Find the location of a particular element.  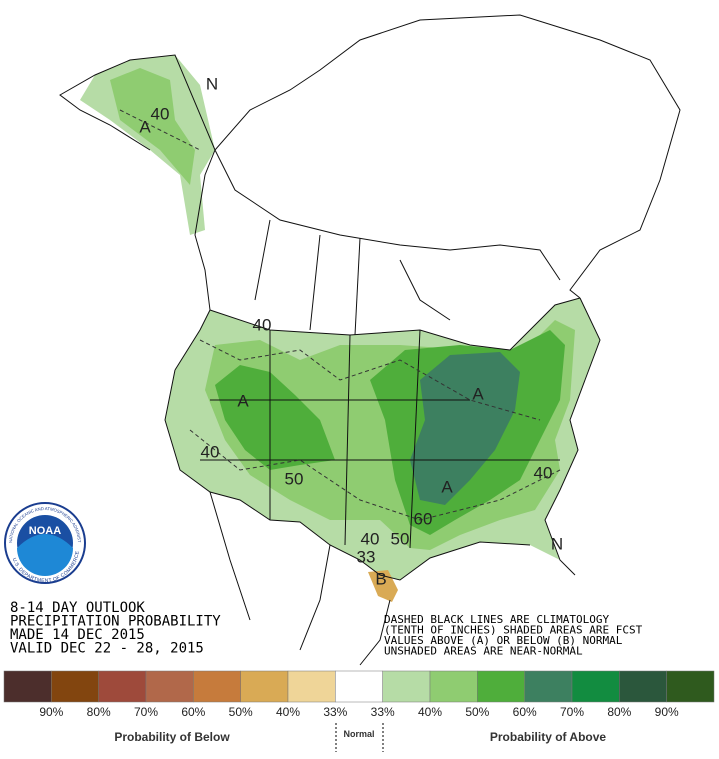

title-line: MADE 14 DEC 2015 is located at coordinates (77, 635).